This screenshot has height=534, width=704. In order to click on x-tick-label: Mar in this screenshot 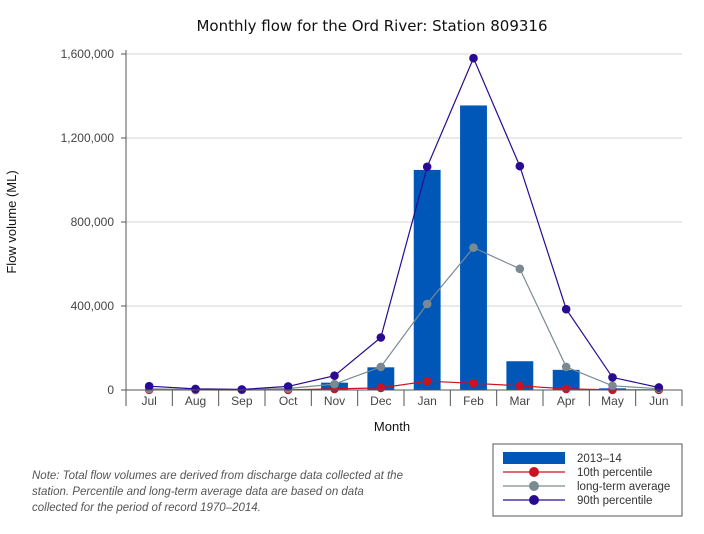, I will do `click(519, 401)`.